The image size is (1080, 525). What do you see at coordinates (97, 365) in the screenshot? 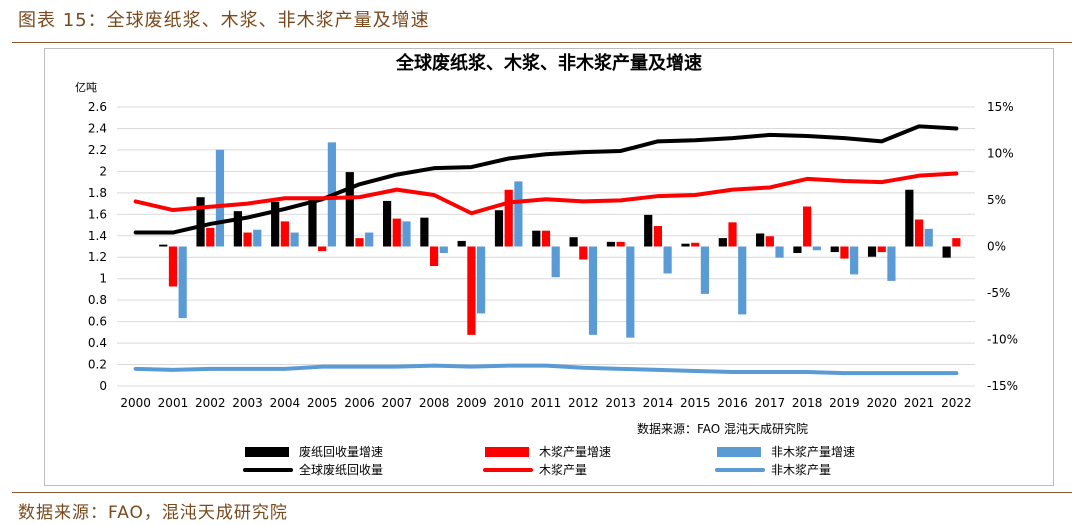
I see `left-tick-label: 0.2` at bounding box center [97, 365].